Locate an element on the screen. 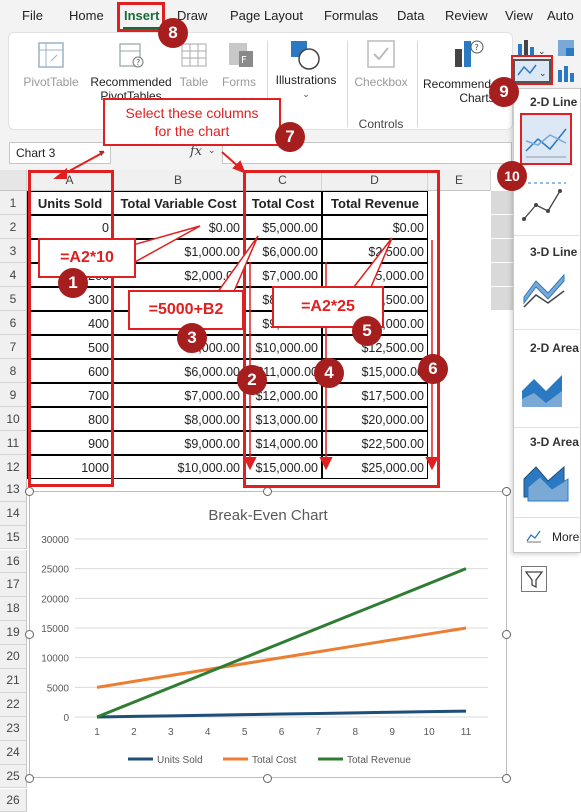 Image resolution: width=581 pixels, height=812 pixels. step-badge-5: 5 is located at coordinates (367, 331).